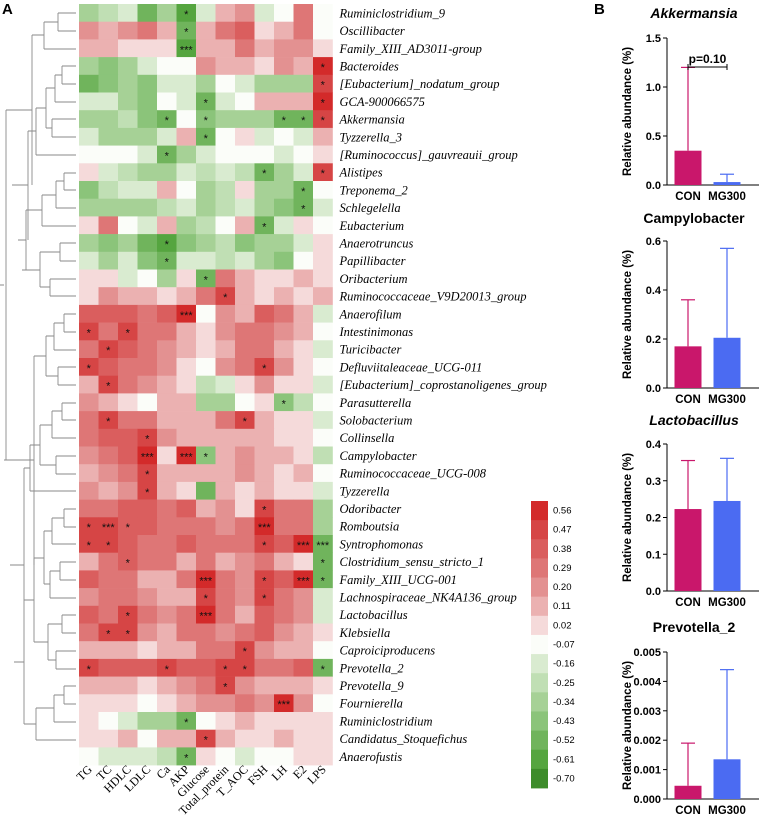 The height and width of the screenshot is (823, 759). I want to click on row-label: Lachnospiraceae_NK4A136_group, so click(428, 597).